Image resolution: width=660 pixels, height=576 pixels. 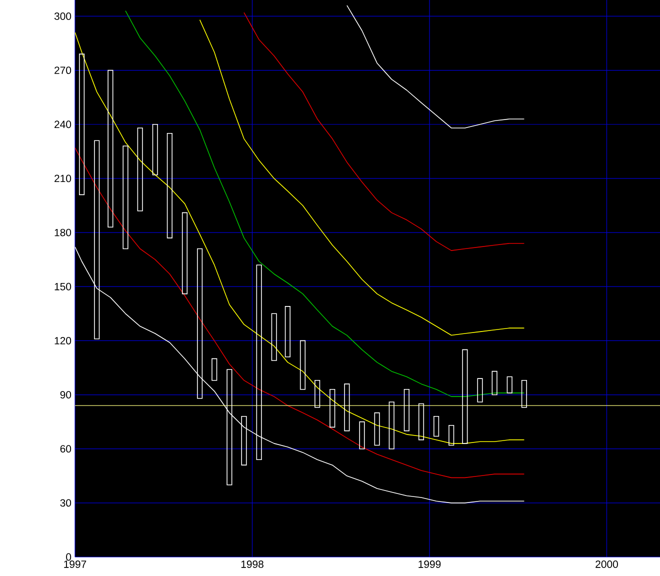 I want to click on y-tick-label: 90, so click(x=66, y=394).